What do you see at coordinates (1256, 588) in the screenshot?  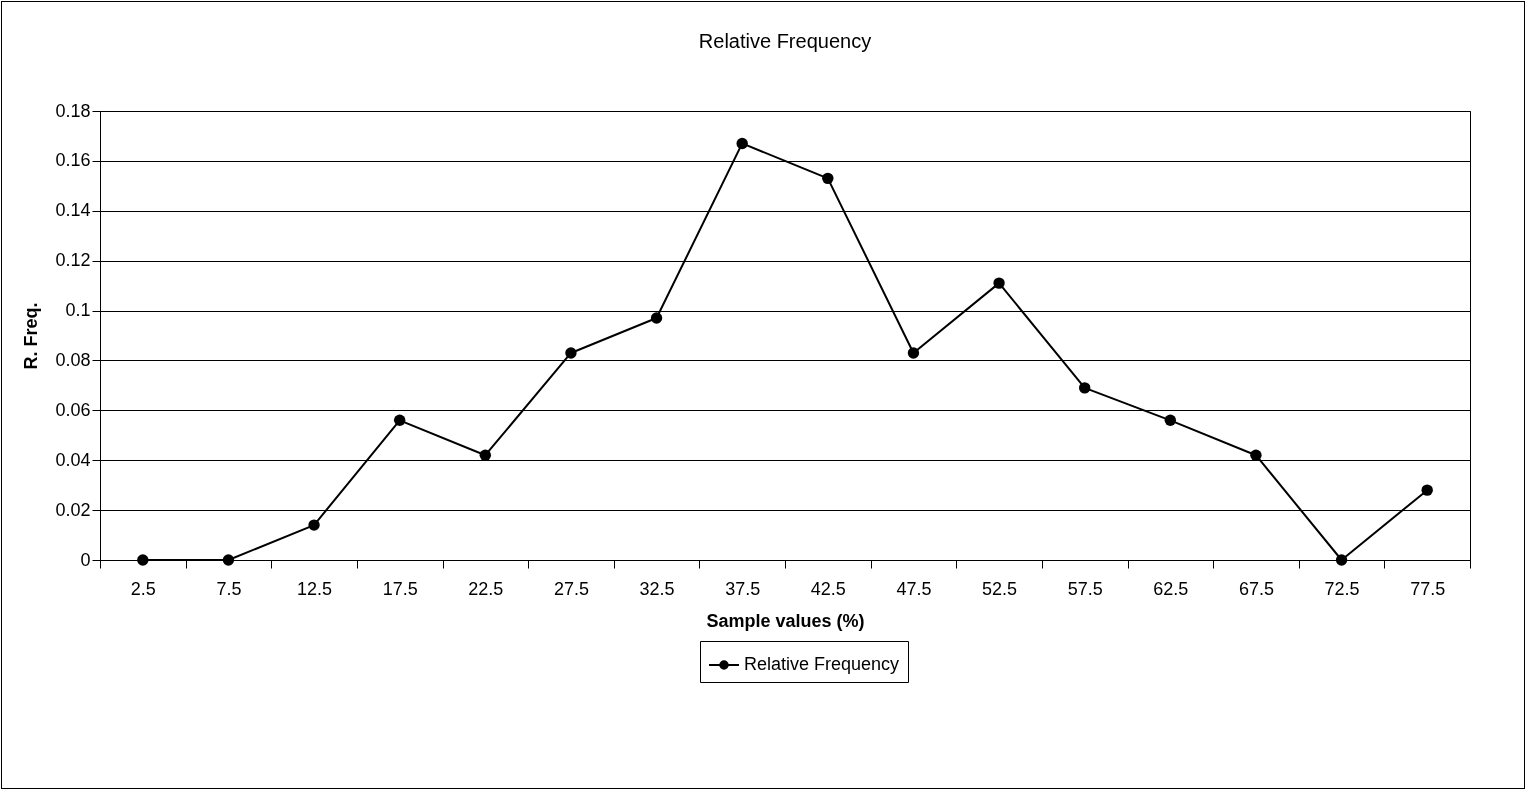 I see `x-tick-label: 67.5` at bounding box center [1256, 588].